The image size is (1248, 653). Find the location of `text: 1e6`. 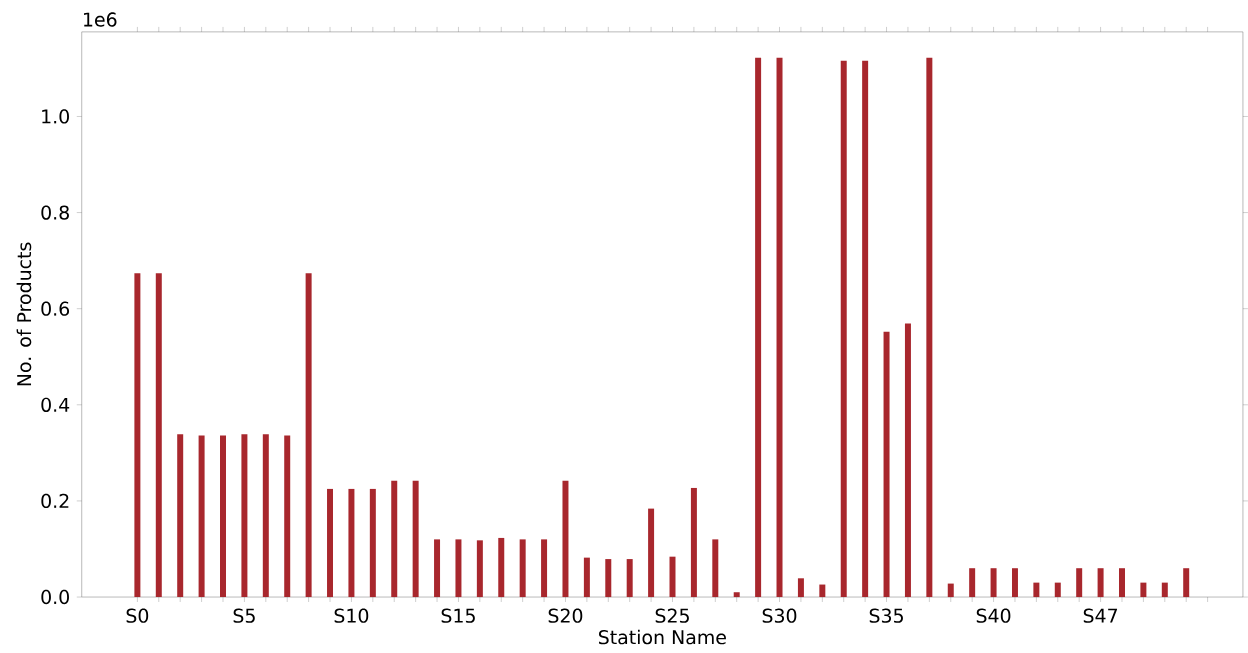

text: 1e6 is located at coordinates (100, 19).